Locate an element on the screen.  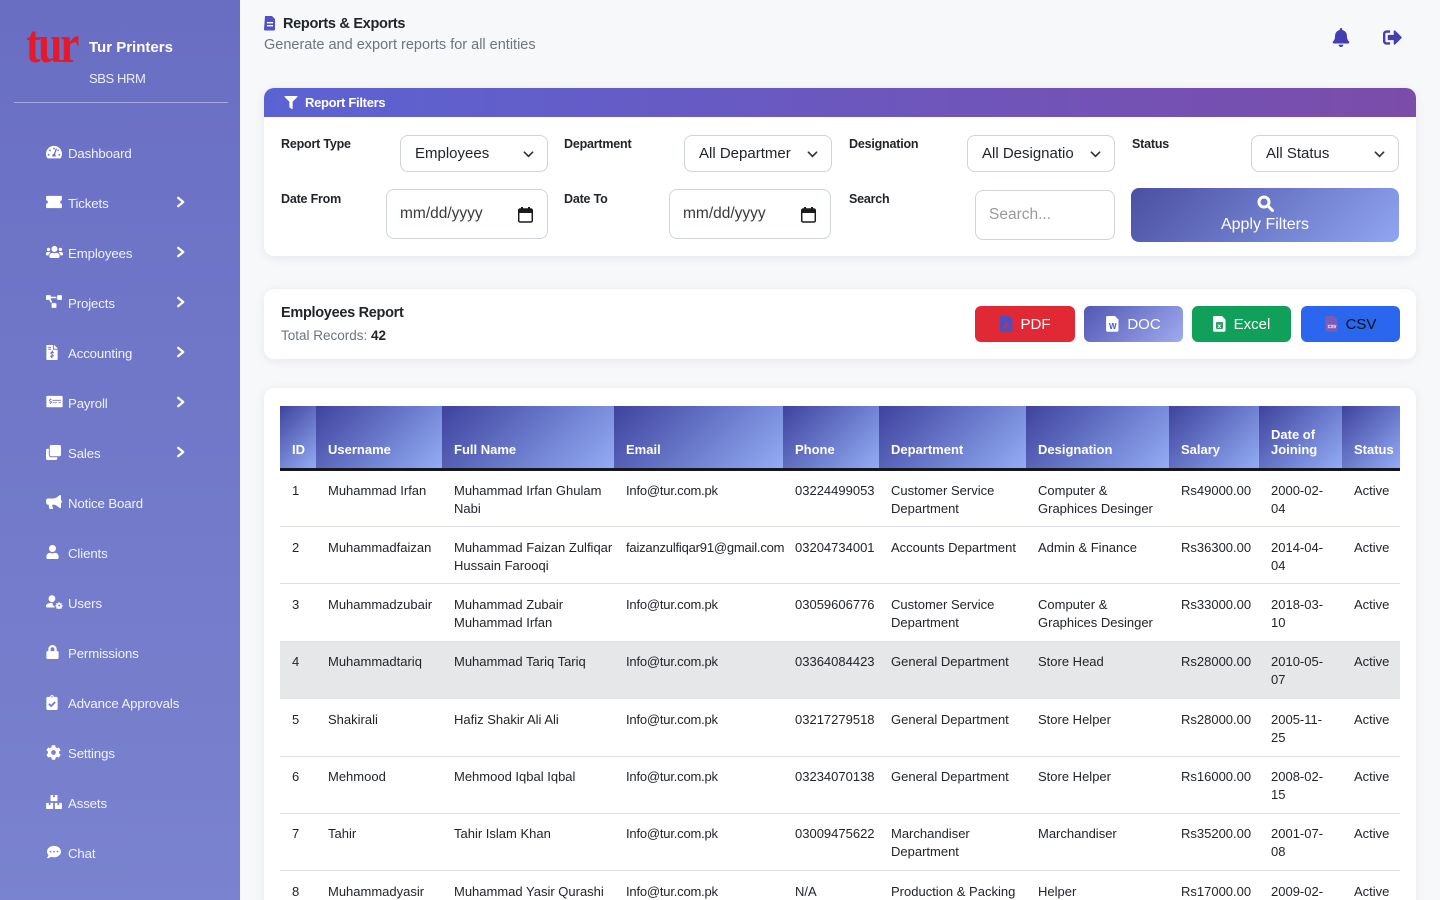
svg-text: CSV is located at coordinates (1331, 326).